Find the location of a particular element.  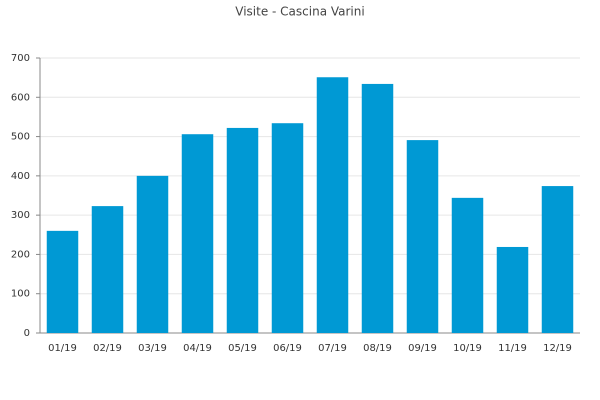

x-tick-label: 06/19 is located at coordinates (287, 348).